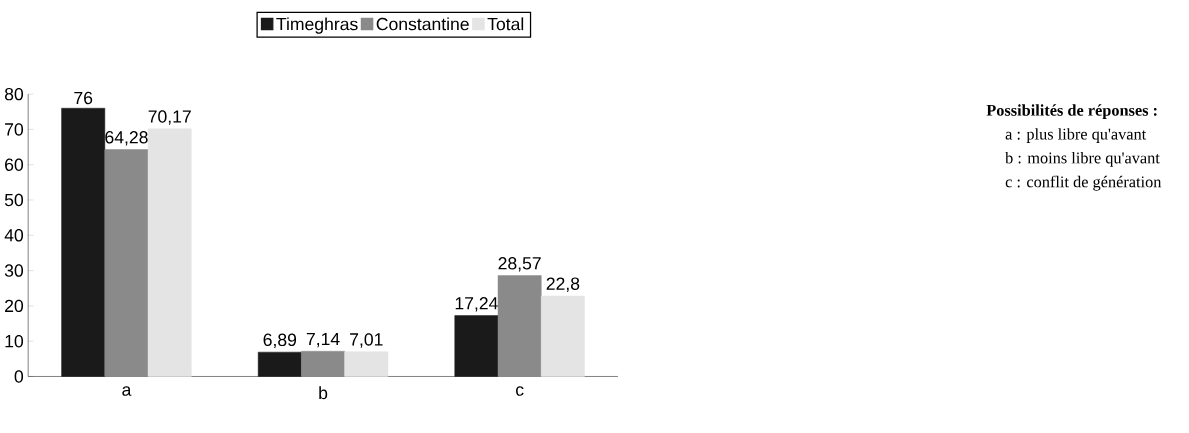  I want to click on legend-label: Constantine, so click(422, 24).